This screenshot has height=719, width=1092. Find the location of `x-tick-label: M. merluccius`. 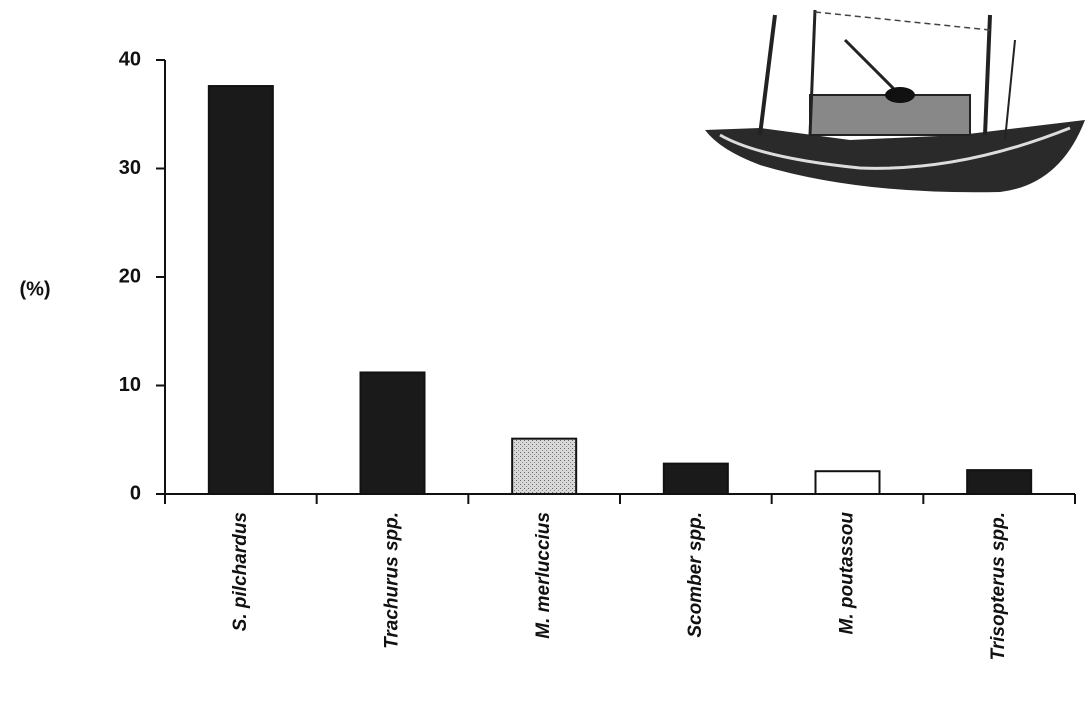

x-tick-label: M. merluccius is located at coordinates (543, 575).